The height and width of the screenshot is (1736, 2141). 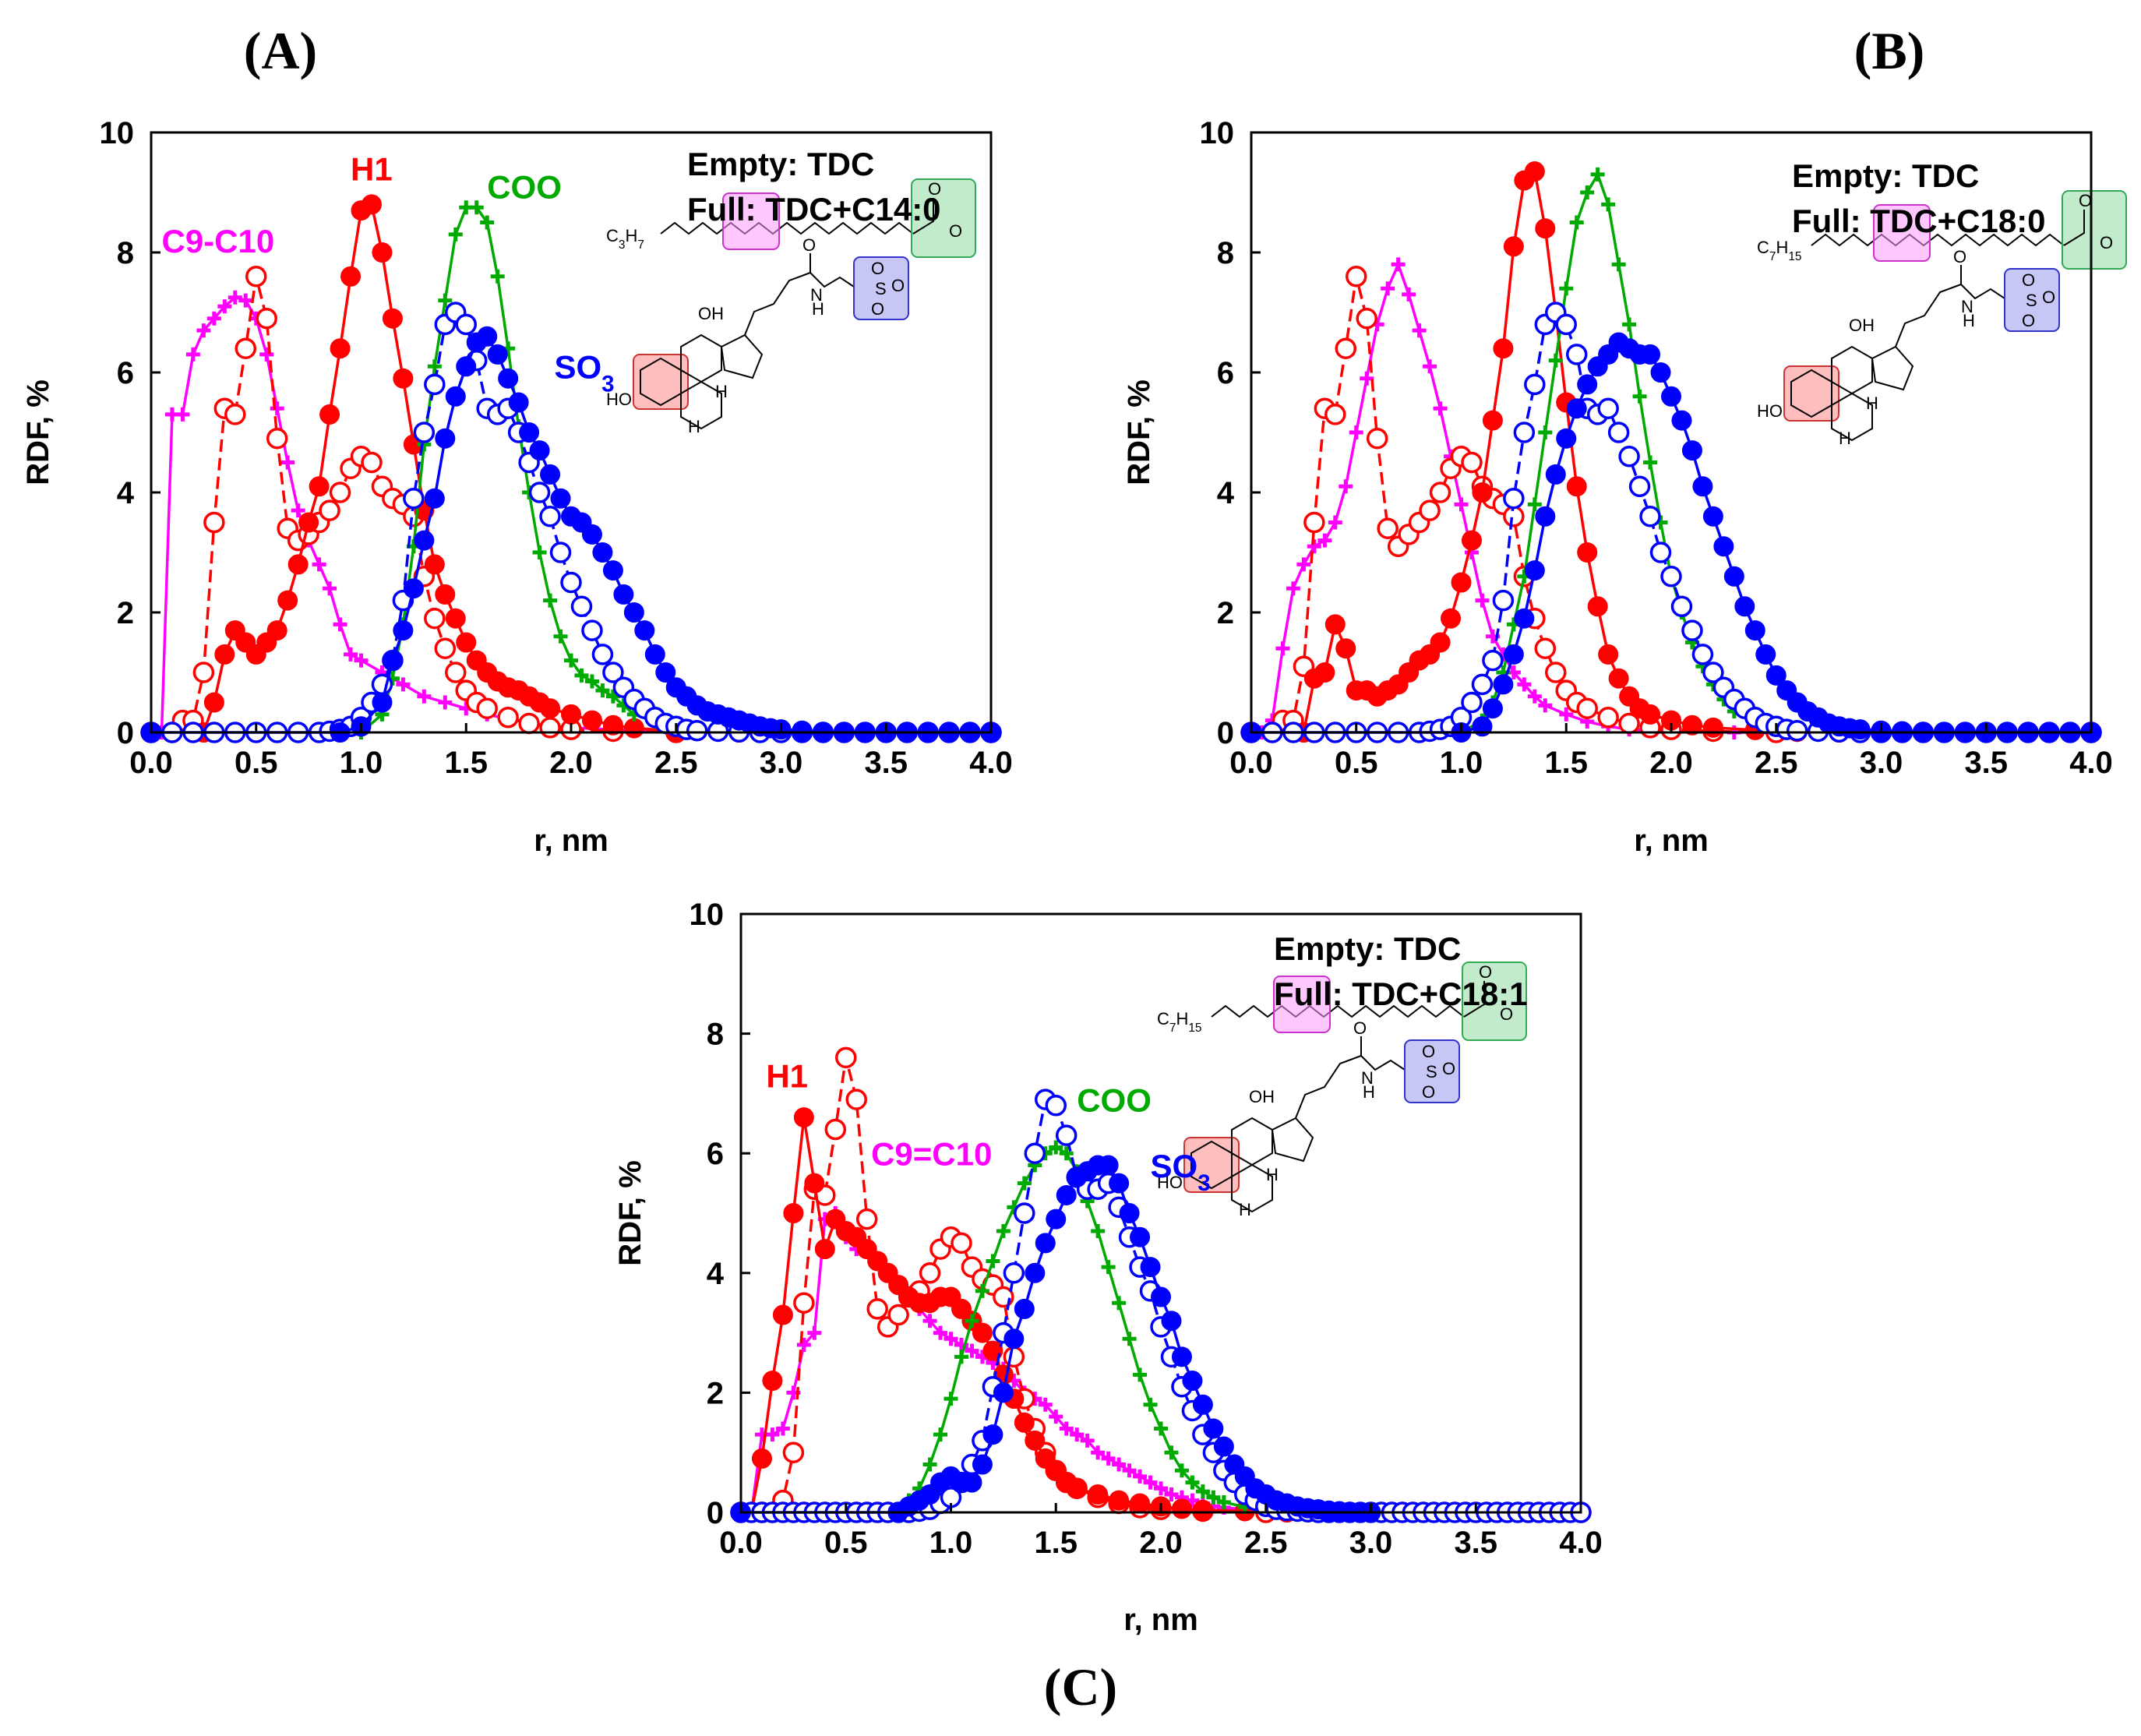 I want to click on x-tick-label: 0.5, so click(x=256, y=763).